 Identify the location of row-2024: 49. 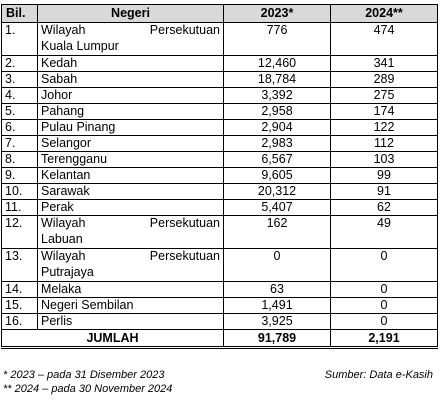
(384, 232).